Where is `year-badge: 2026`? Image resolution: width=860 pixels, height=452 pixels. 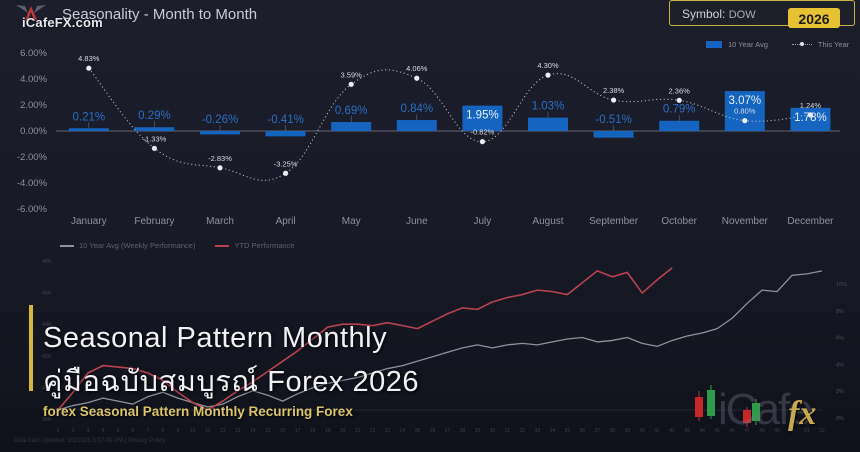 year-badge: 2026 is located at coordinates (814, 18).